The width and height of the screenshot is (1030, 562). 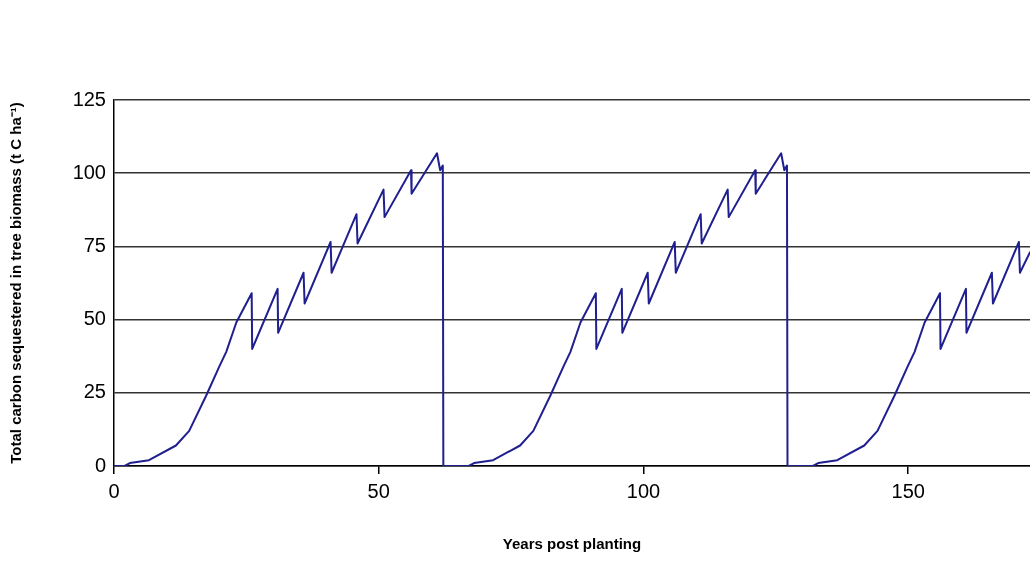 I want to click on y-tick-label: 75, so click(x=94, y=244).